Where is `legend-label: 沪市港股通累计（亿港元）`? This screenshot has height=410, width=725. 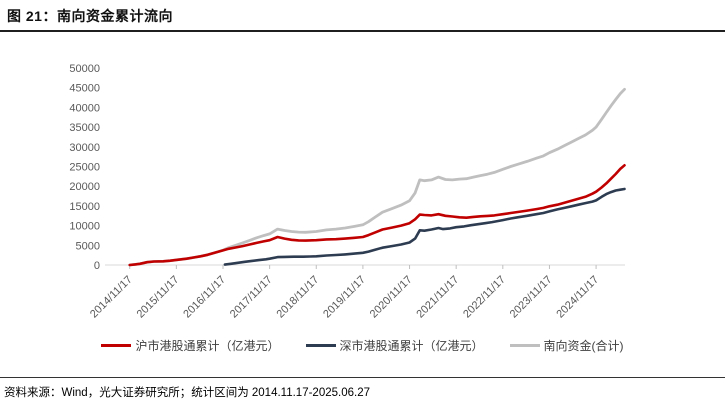
legend-label: 沪市港股通累计（亿港元） is located at coordinates (207, 346).